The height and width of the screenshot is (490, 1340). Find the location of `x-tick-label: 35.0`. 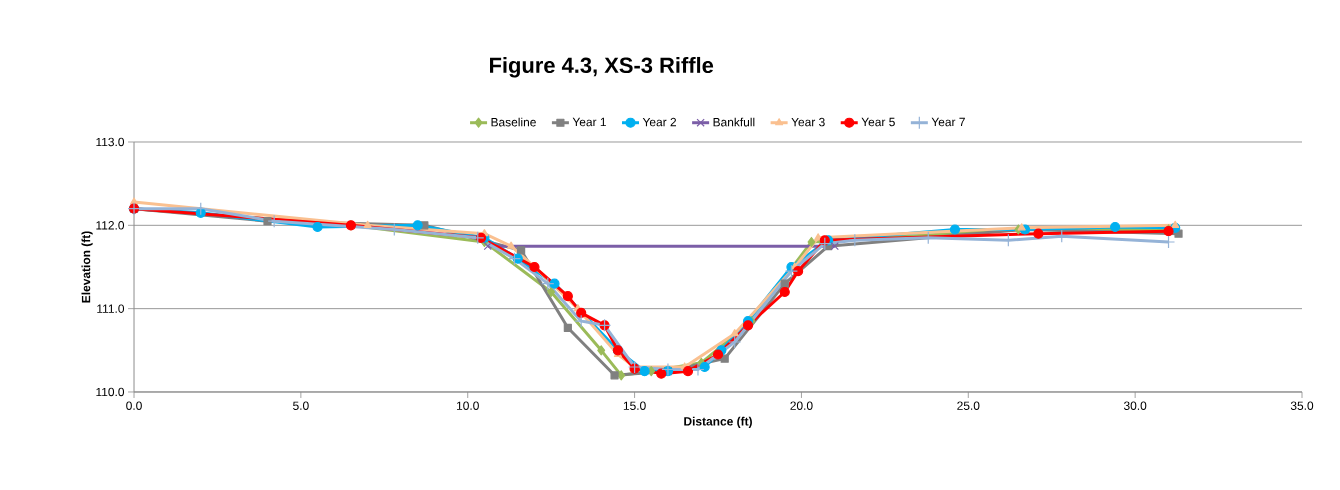

x-tick-label: 35.0 is located at coordinates (1302, 405).